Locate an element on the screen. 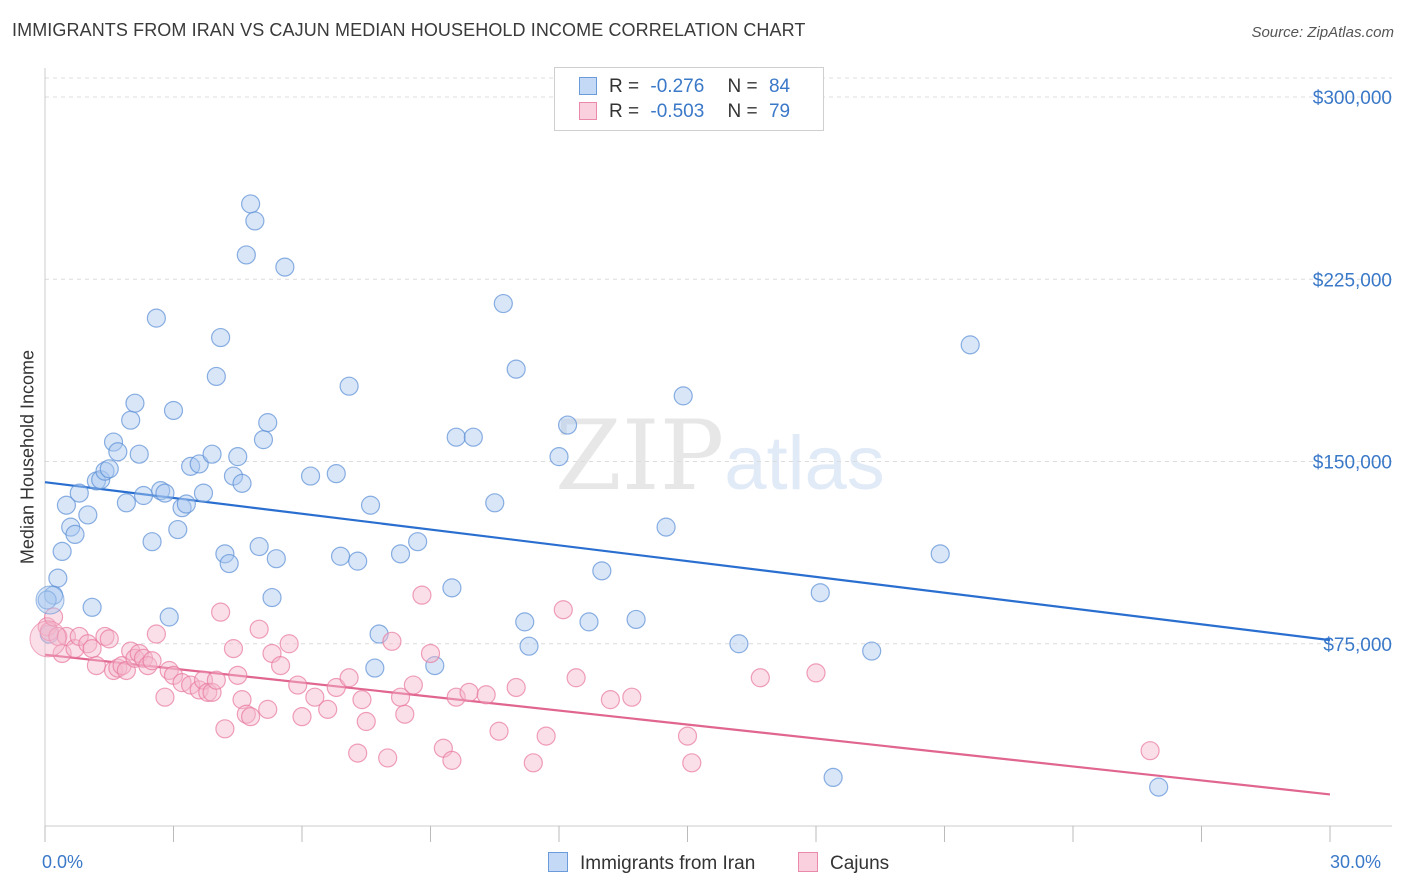 The image size is (1406, 892). watermark: ZIPatlas is located at coordinates (720, 456).